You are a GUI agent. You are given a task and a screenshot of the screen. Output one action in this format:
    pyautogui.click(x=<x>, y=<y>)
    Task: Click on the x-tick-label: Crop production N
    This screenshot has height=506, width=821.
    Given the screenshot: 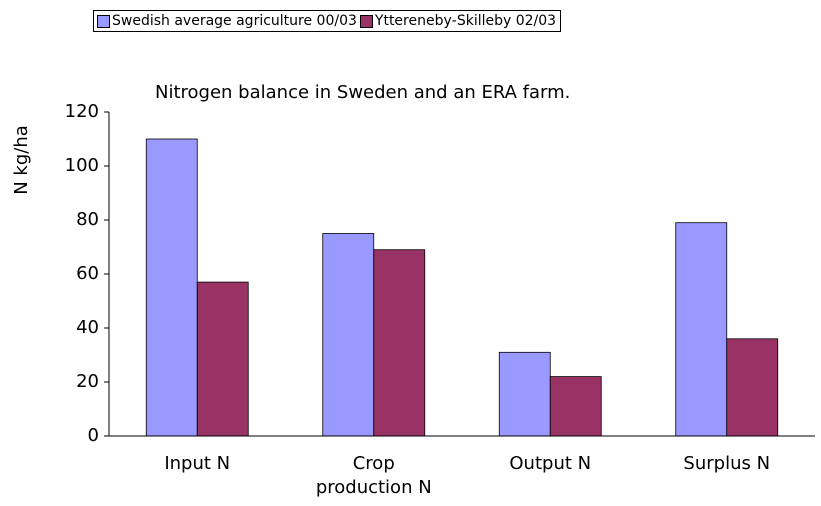 What is the action you would take?
    pyautogui.click(x=373, y=475)
    